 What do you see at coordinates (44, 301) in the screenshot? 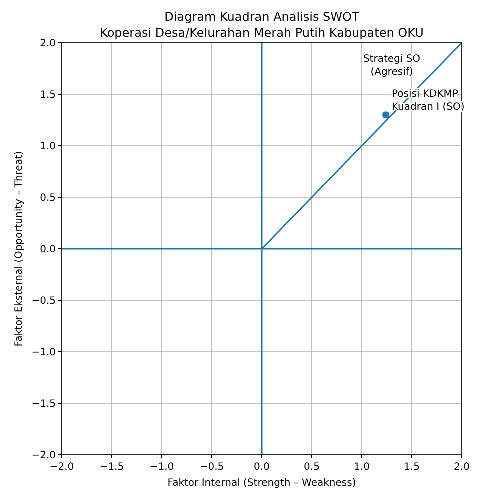
I see `y-tick-label: −0.5` at bounding box center [44, 301].